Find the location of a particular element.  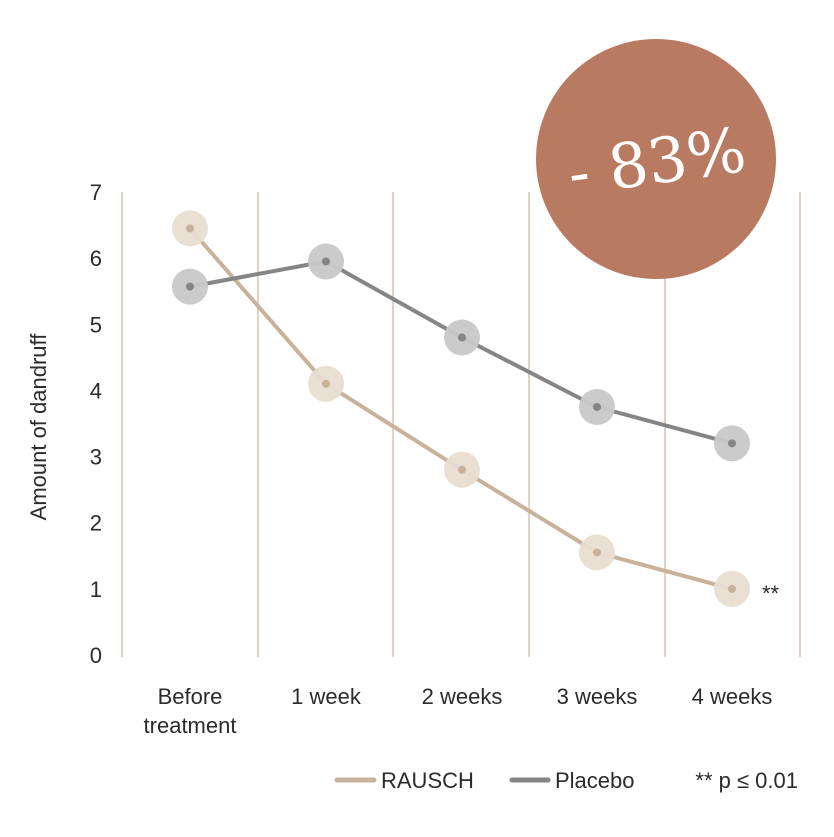

badge-circle is located at coordinates (656, 159).